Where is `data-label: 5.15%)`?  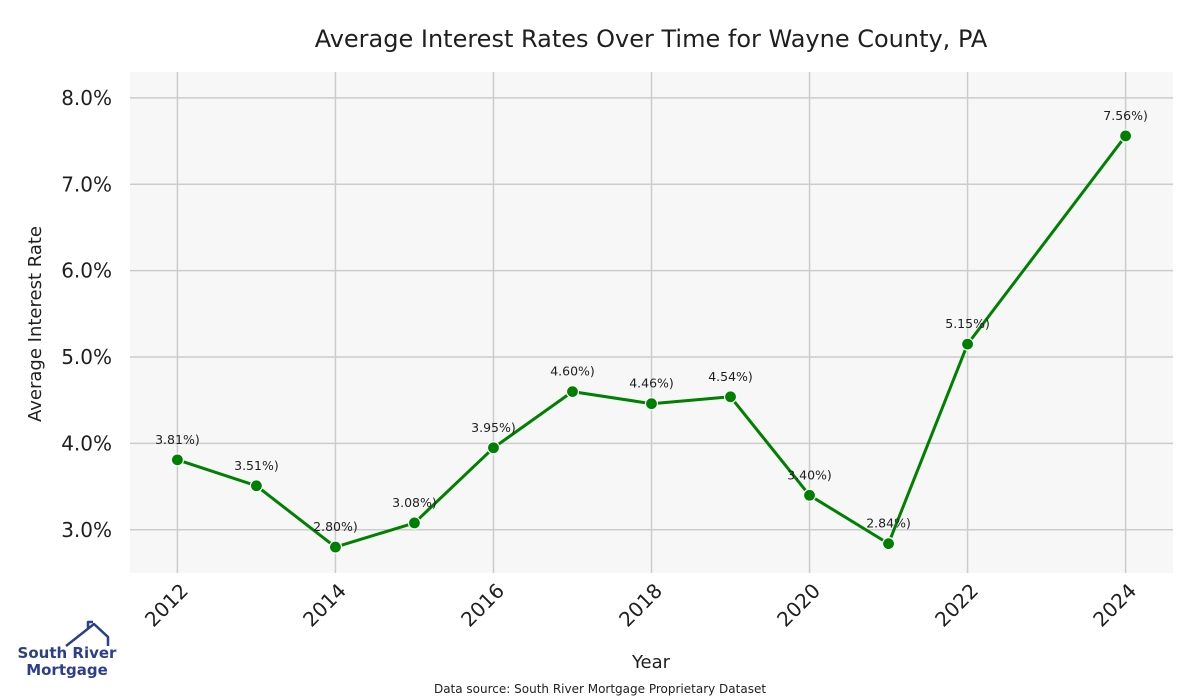
data-label: 5.15%) is located at coordinates (967, 323).